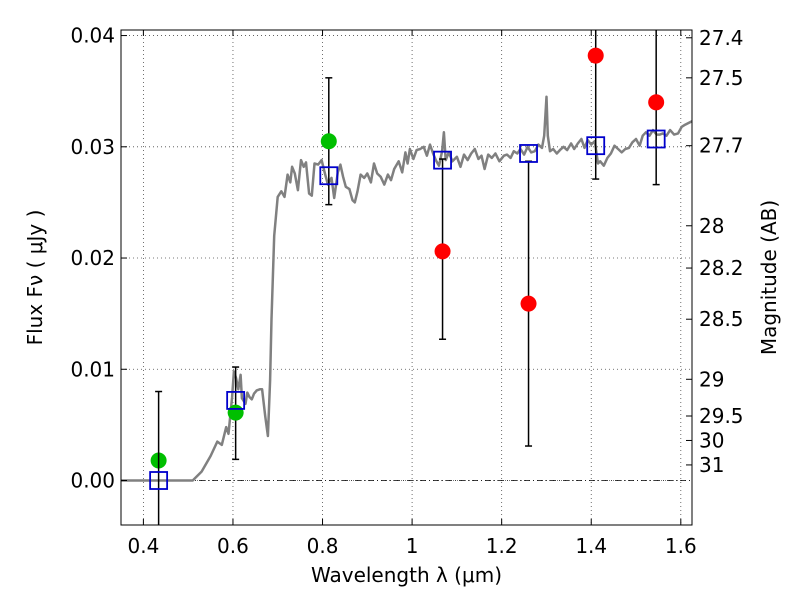 This screenshot has height=600, width=800. What do you see at coordinates (92, 147) in the screenshot?
I see `y-tick-label: 0.03` at bounding box center [92, 147].